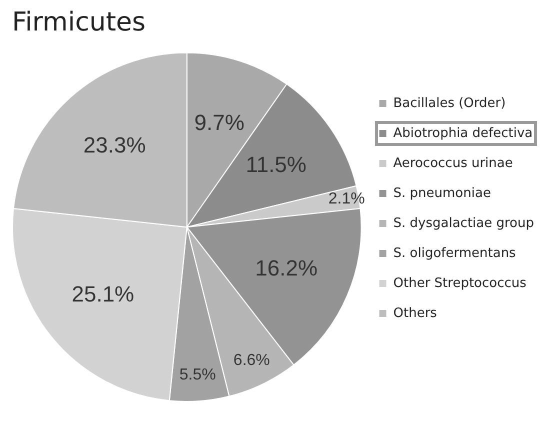  I want to click on legend-label: Other Streptococcus, so click(460, 283).